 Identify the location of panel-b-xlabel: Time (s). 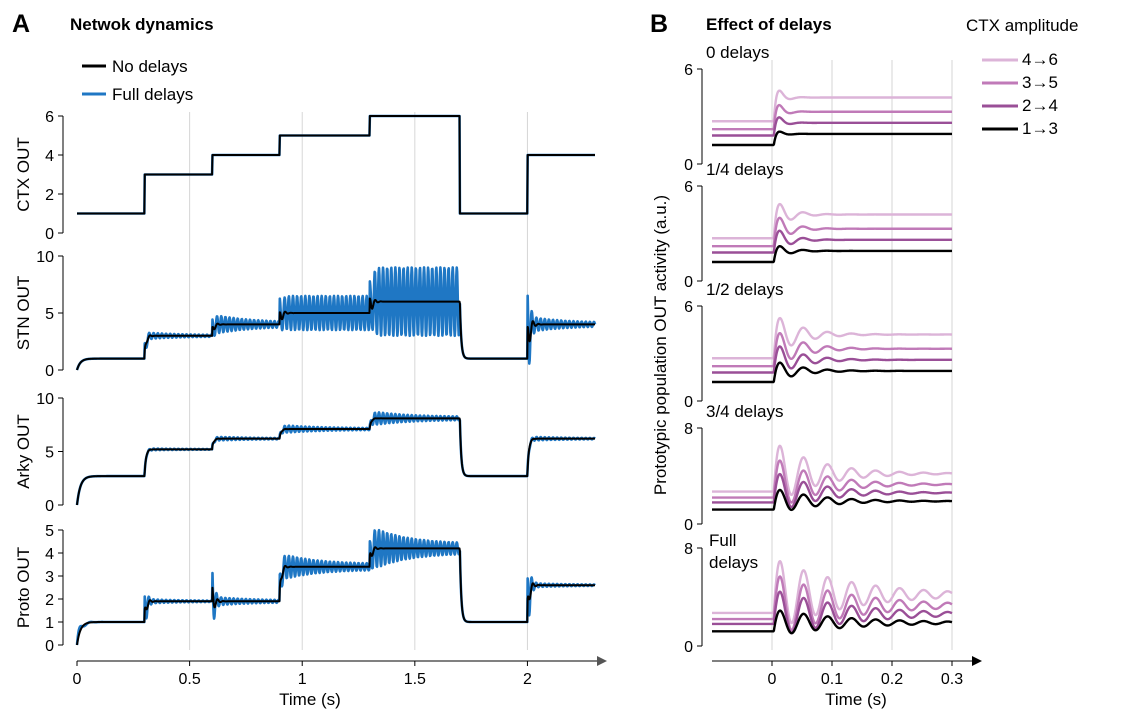
(856, 699).